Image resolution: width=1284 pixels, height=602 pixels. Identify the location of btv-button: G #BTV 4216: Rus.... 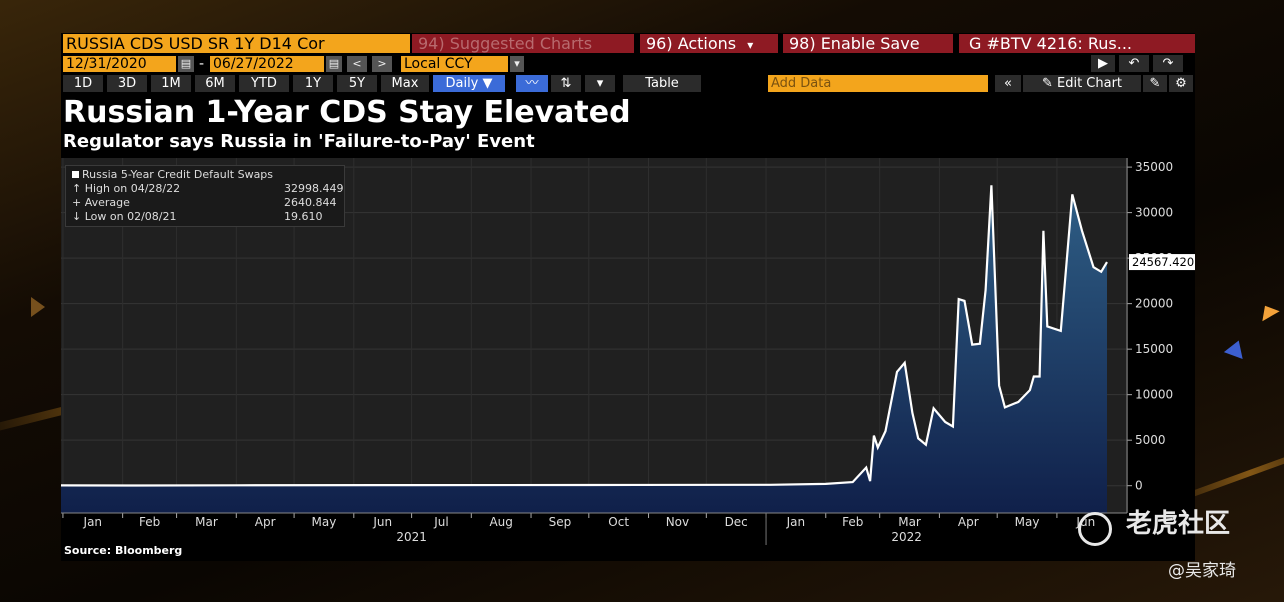
(1077, 43).